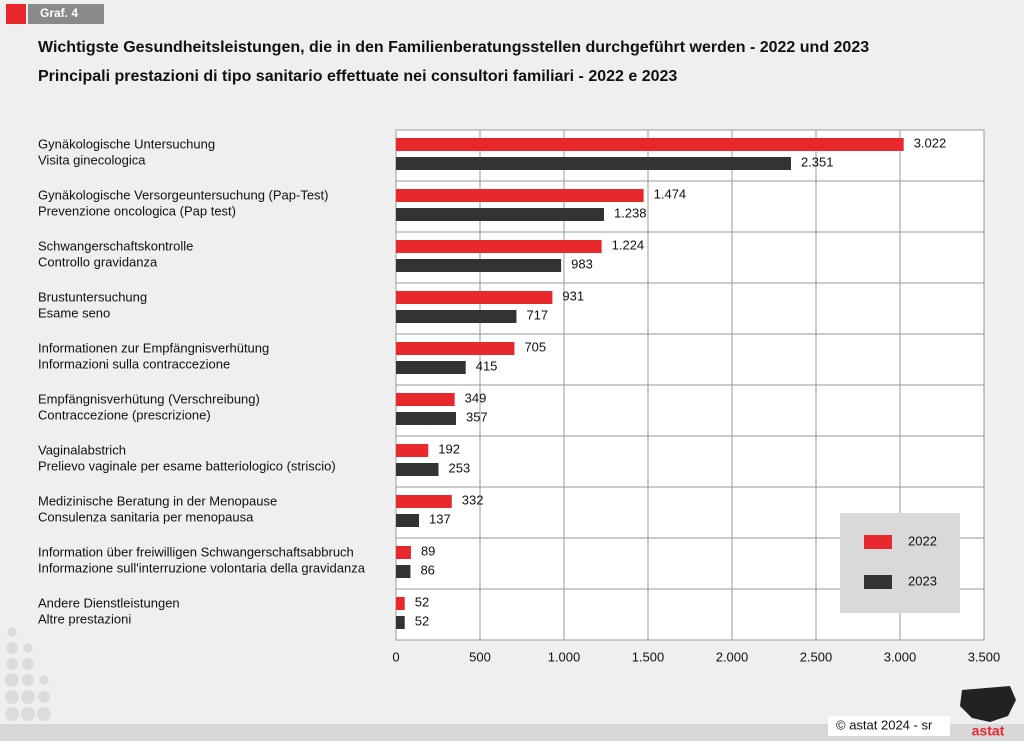 This screenshot has width=1024, height=741. Describe the element at coordinates (984, 656) in the screenshot. I see `x-tick-label: 3.500` at that location.